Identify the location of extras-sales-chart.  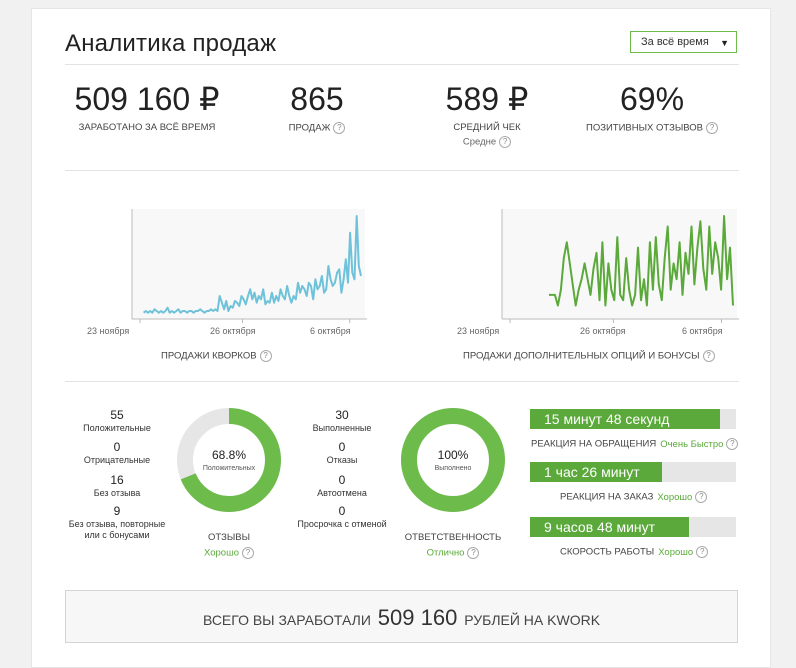
(620, 266).